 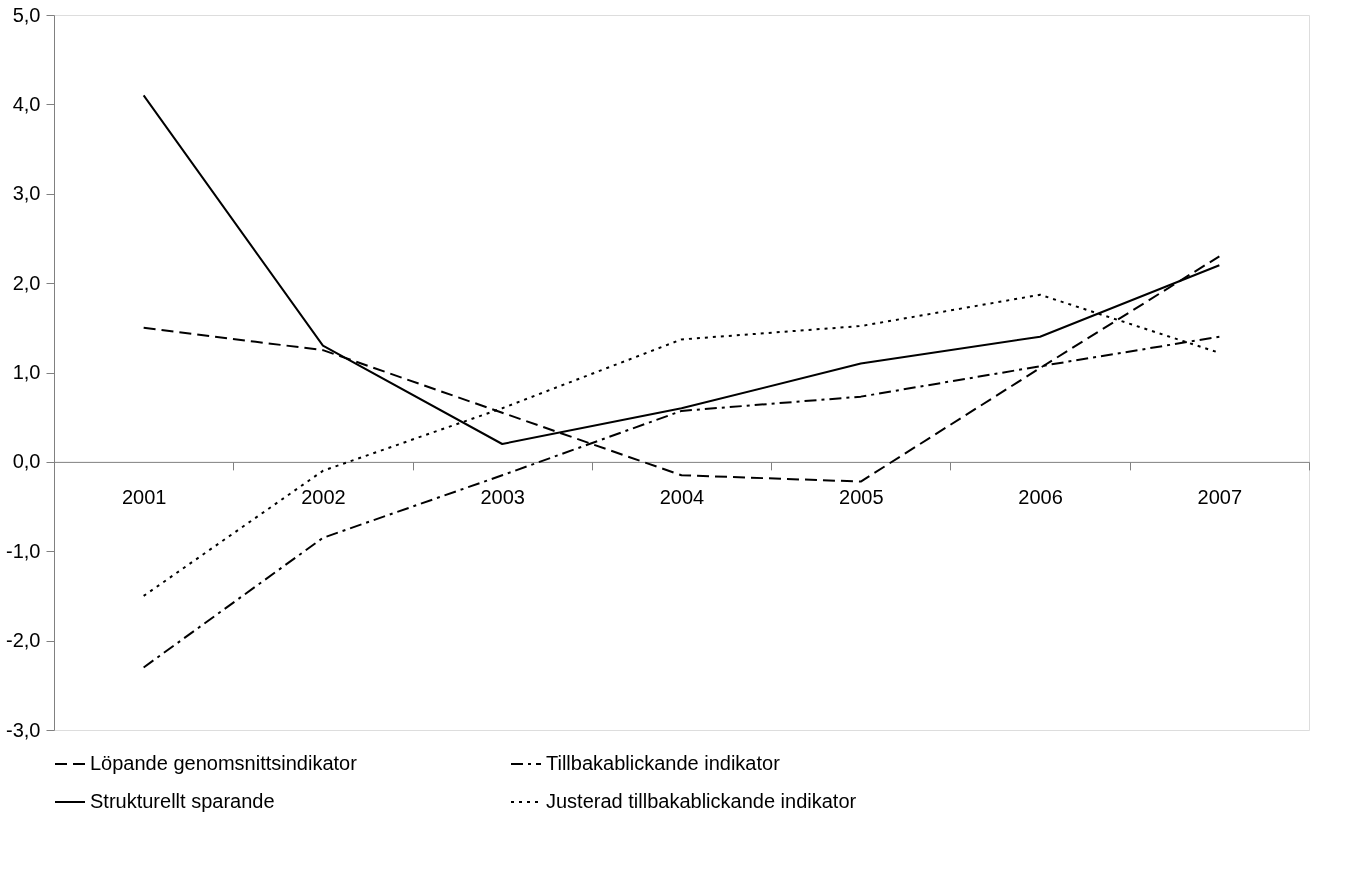 I want to click on y-tick-label: 1,0, so click(x=26, y=372).